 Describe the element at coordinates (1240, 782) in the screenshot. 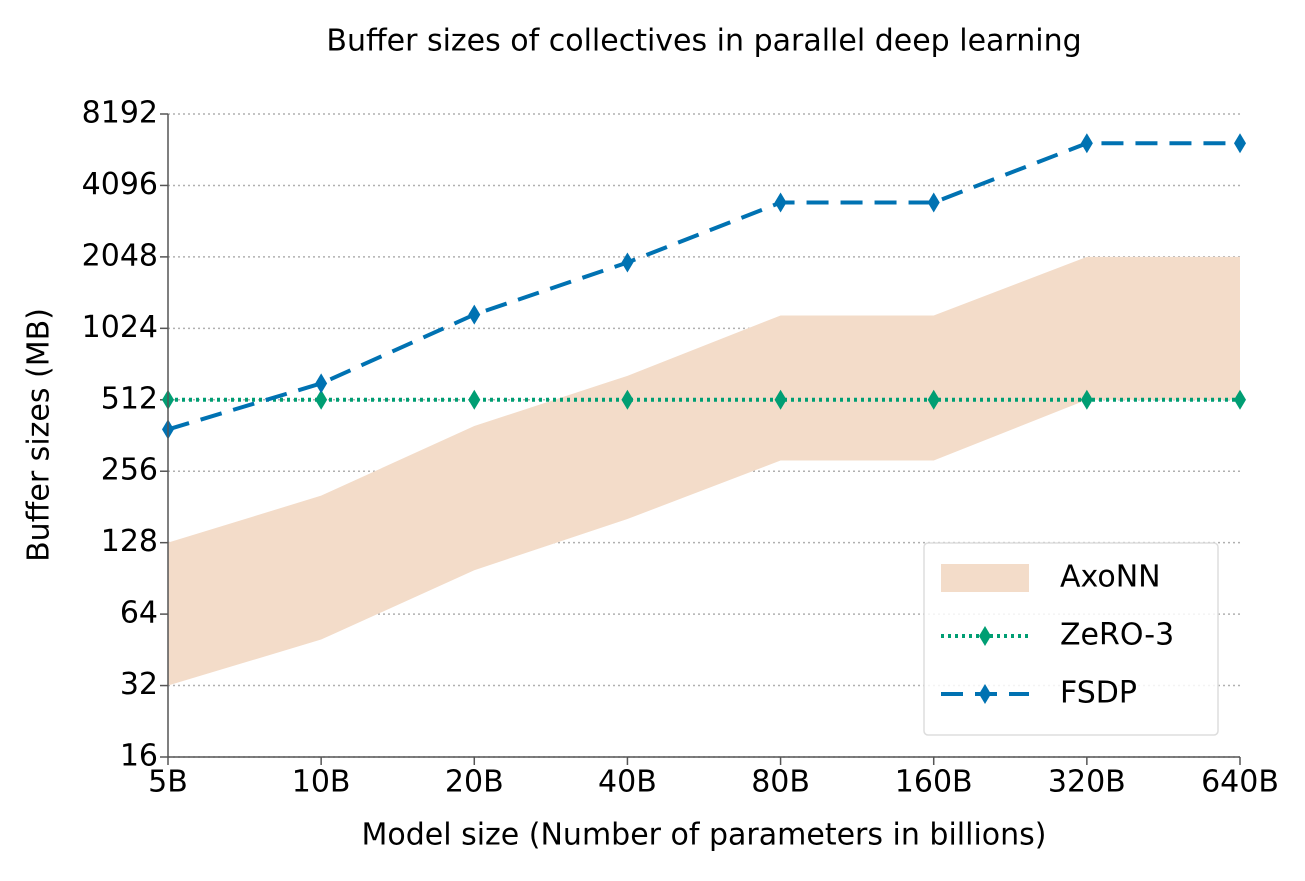

I see `x-tick-label: 640B` at that location.